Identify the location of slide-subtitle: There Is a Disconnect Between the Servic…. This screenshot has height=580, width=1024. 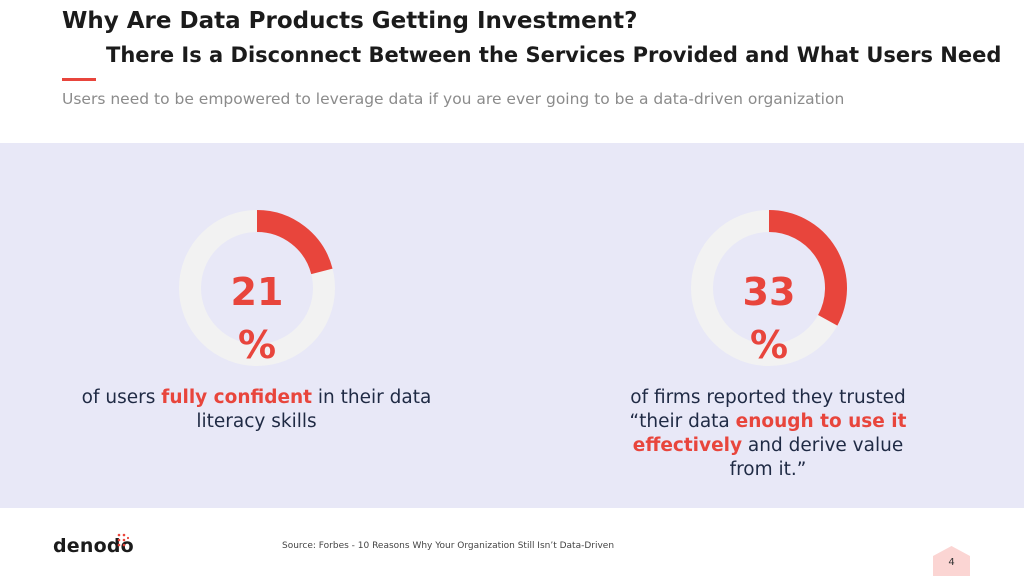
(554, 55).